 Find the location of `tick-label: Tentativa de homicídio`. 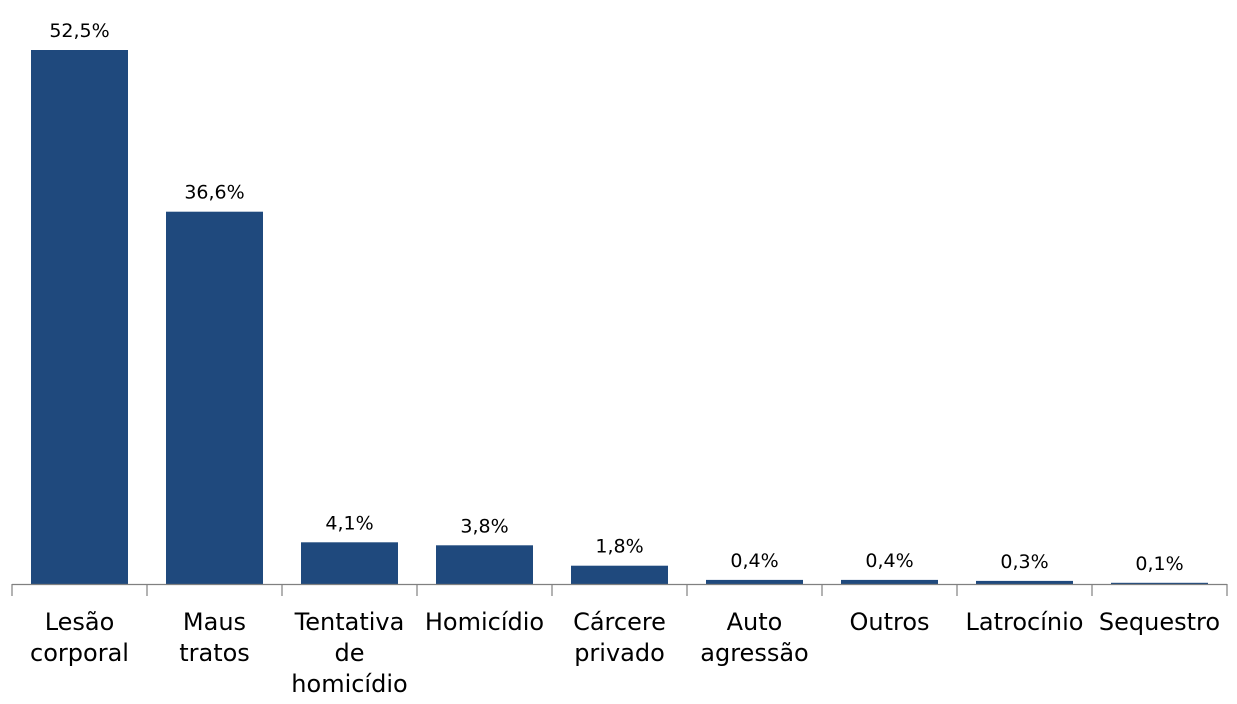

tick-label: Tentativa de homicídio is located at coordinates (349, 653).